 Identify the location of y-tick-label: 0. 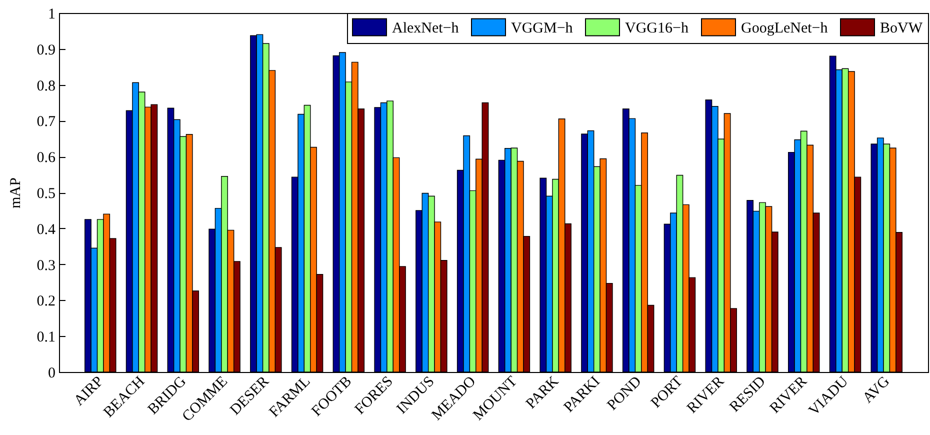
(52, 374).